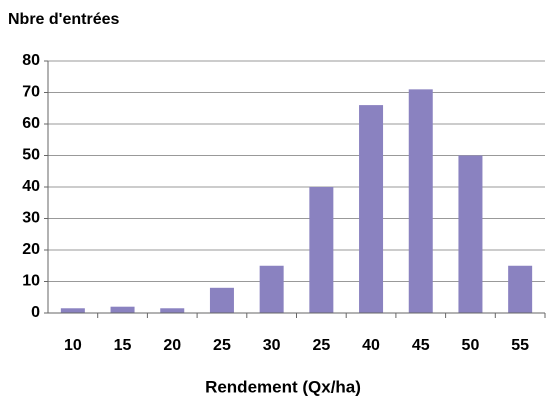 Image resolution: width=558 pixels, height=403 pixels. I want to click on y-tick-label: 40, so click(31, 186).